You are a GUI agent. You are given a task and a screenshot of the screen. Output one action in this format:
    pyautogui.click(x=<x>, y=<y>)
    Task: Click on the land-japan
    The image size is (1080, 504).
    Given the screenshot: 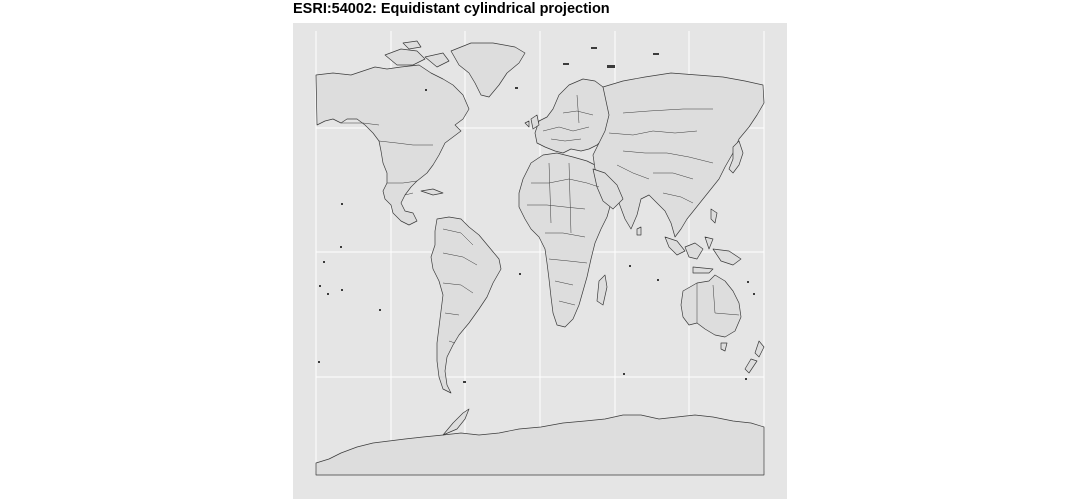 What is the action you would take?
    pyautogui.click(x=736, y=157)
    